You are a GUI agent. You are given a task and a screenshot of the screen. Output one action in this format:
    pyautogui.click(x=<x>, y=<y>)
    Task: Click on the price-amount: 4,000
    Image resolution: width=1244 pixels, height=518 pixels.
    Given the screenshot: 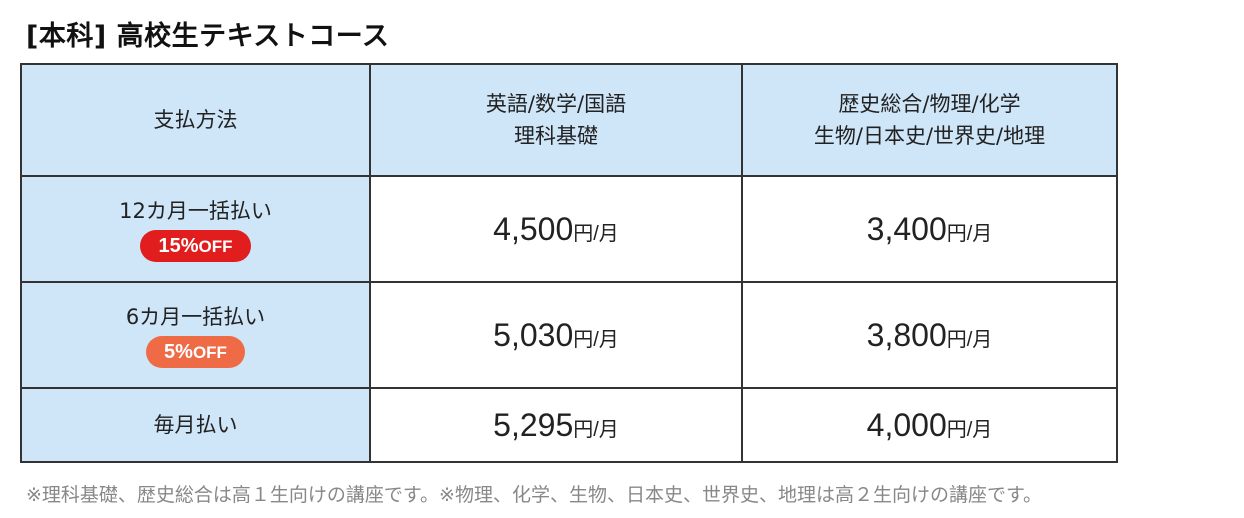 What is the action you would take?
    pyautogui.click(x=906, y=424)
    